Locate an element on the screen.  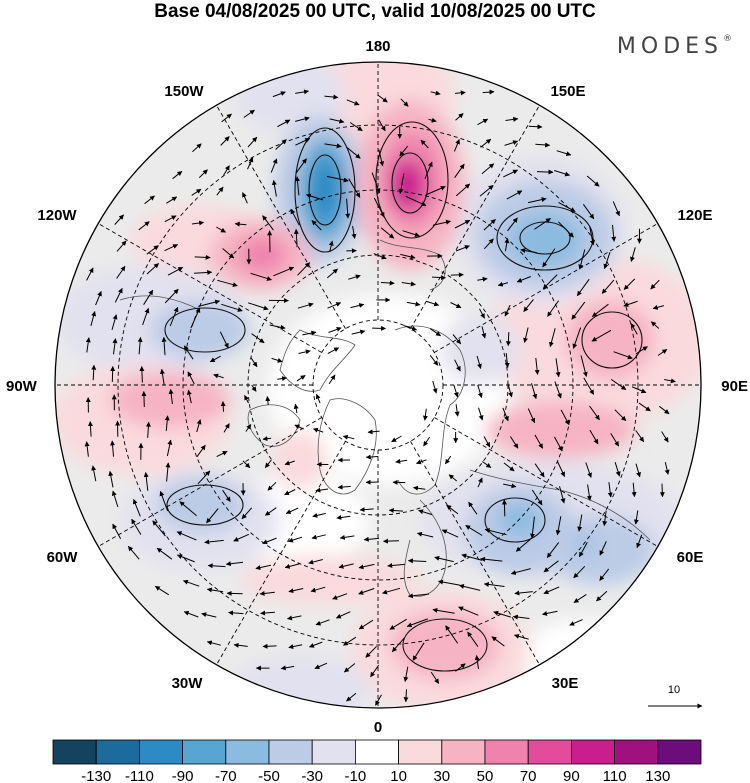
label-90w: 90W is located at coordinates (22, 386).